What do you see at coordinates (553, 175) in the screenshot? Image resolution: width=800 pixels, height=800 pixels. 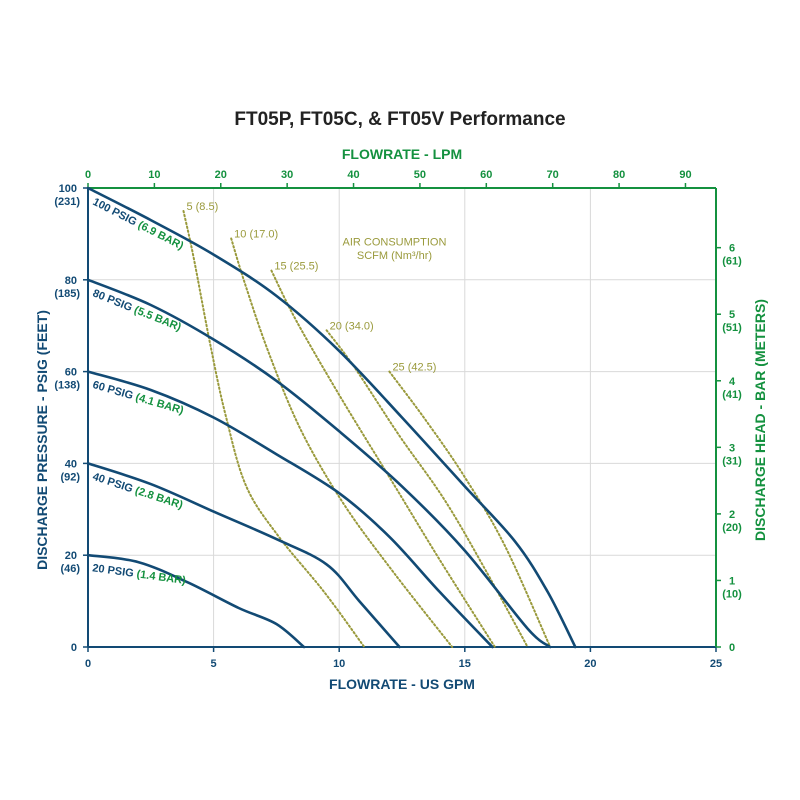 I see `top-tick-label: 70` at bounding box center [553, 175].